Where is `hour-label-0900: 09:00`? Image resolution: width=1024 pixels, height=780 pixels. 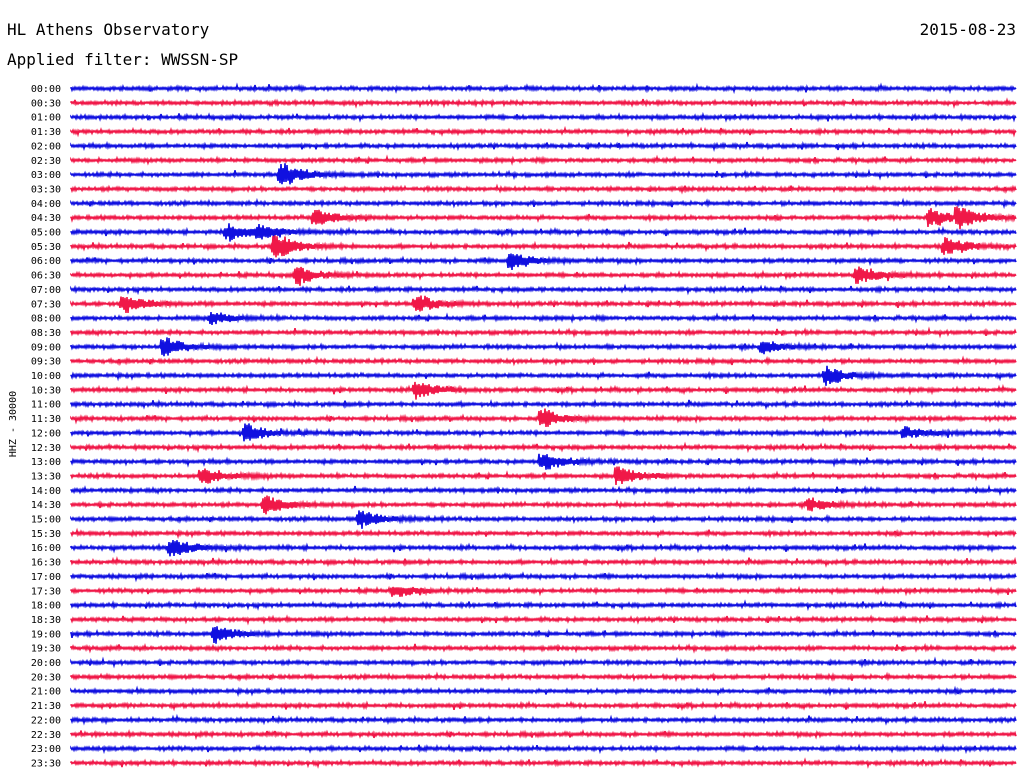 hour-label-0900: 09:00 is located at coordinates (46, 347).